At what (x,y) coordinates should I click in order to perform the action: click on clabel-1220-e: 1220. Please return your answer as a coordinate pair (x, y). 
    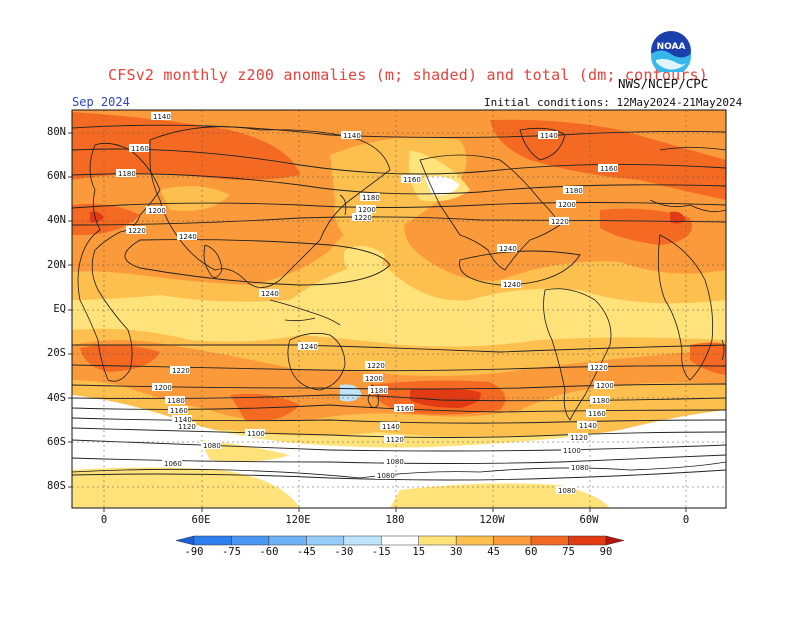
    Looking at the image, I should click on (375, 365).